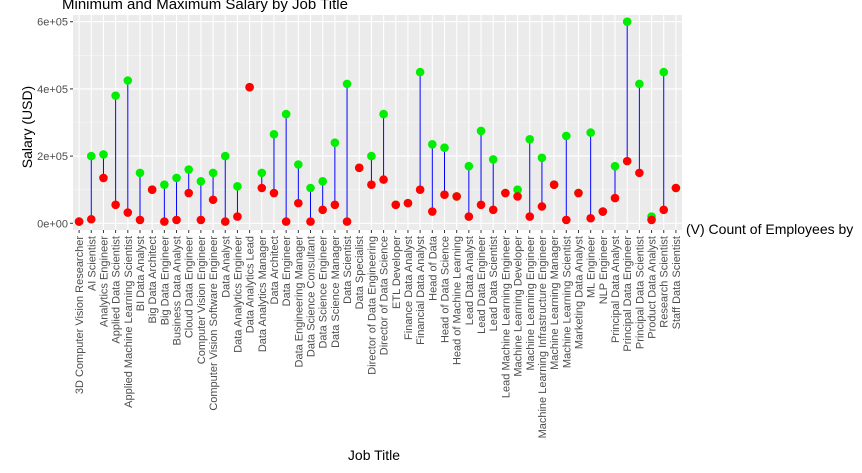 The height and width of the screenshot is (473, 862). Describe the element at coordinates (92, 263) in the screenshot. I see `x-tick-label: AI Scientist` at that location.